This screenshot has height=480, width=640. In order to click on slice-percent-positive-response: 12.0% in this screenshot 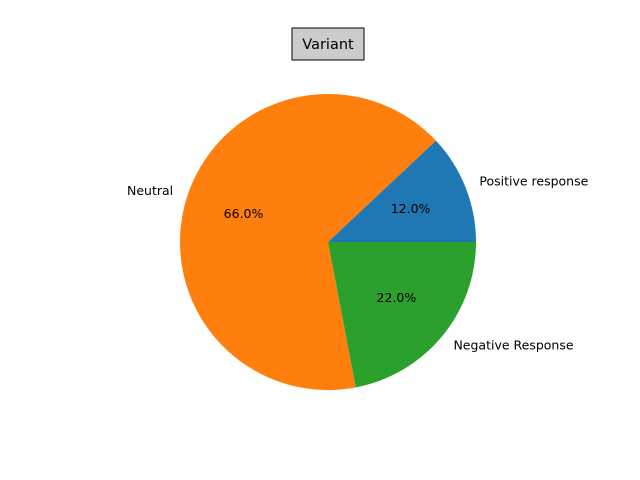, I will do `click(411, 208)`.